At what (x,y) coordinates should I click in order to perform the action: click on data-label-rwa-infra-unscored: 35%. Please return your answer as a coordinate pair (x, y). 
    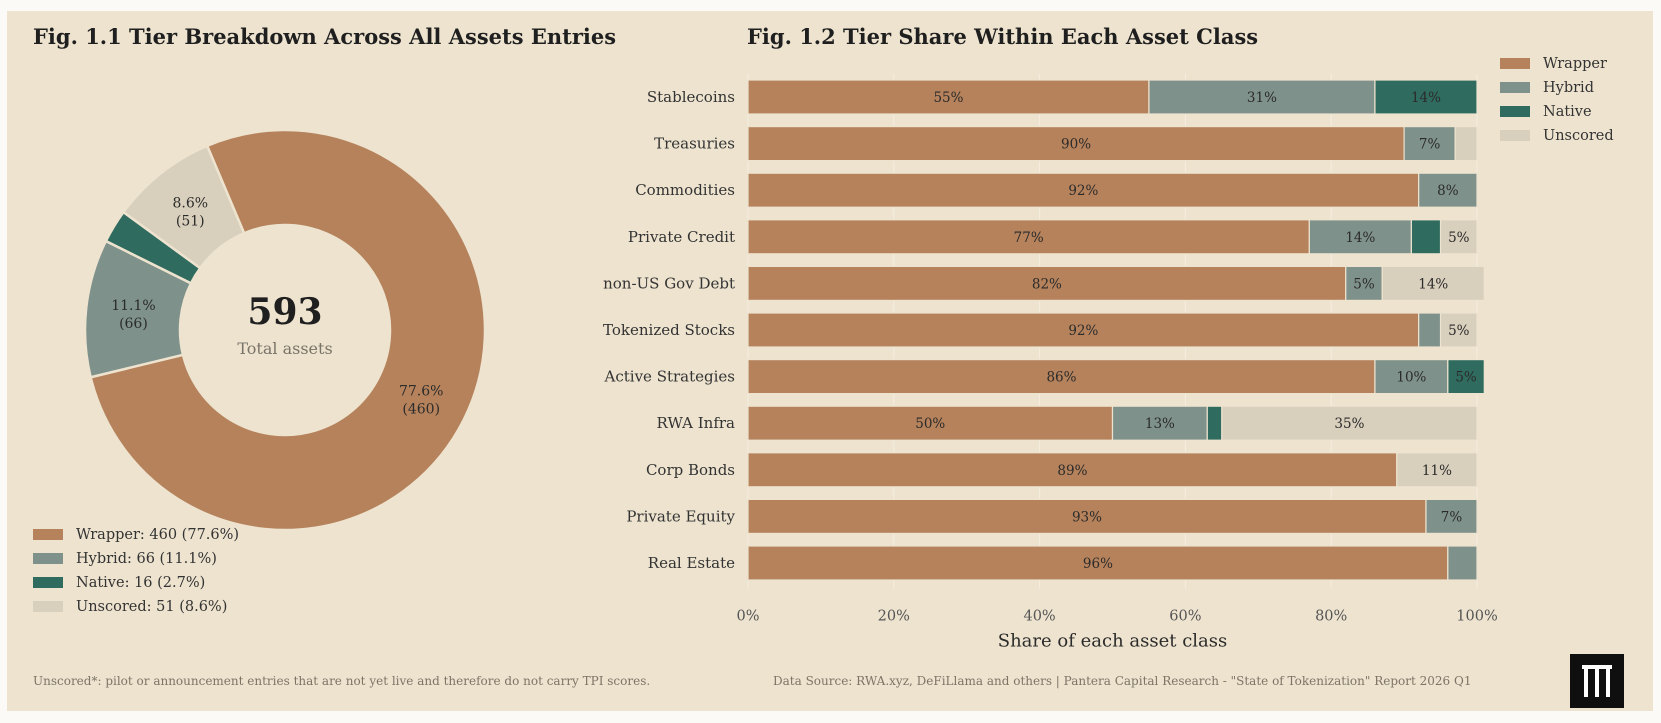
    Looking at the image, I should click on (1349, 424).